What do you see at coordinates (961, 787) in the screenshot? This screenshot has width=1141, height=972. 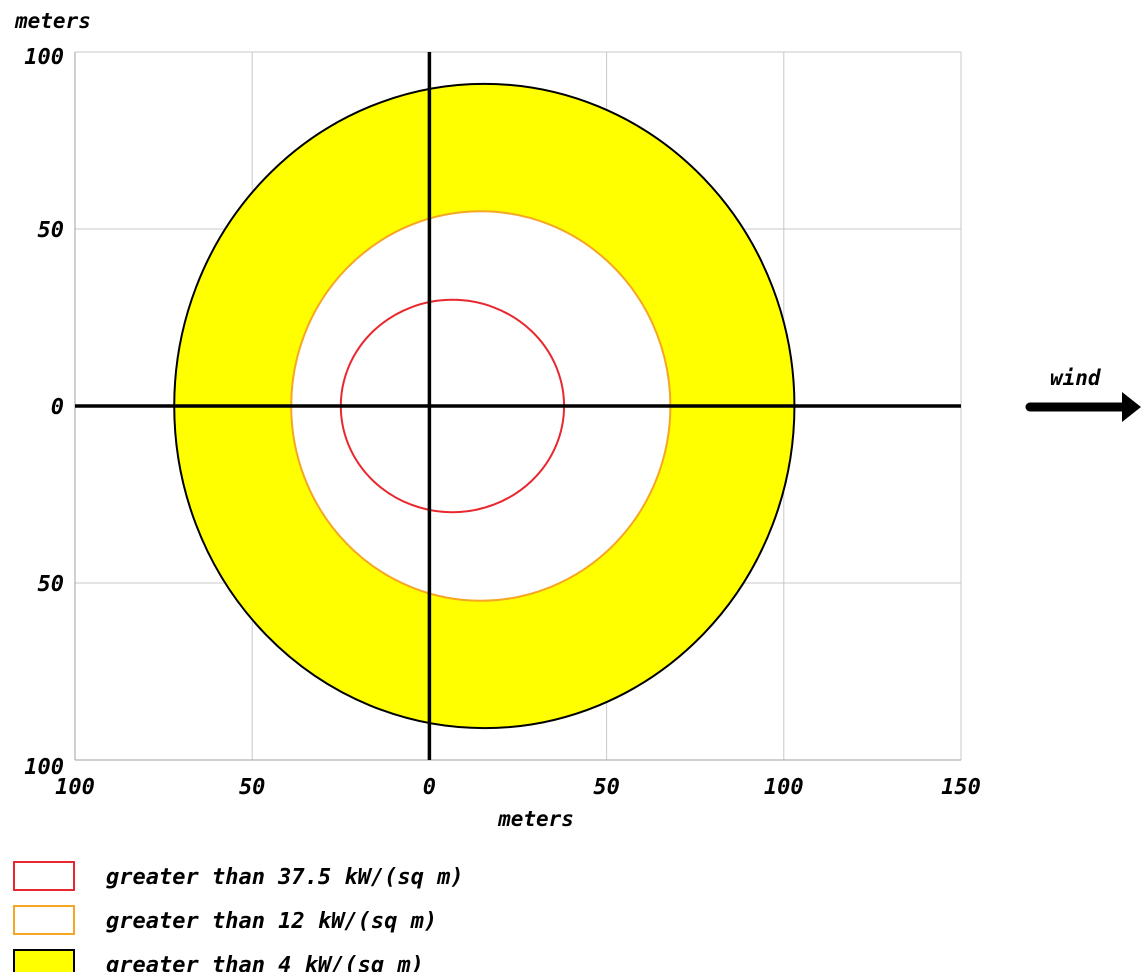 I see `x-tick-label-5: 150` at bounding box center [961, 787].